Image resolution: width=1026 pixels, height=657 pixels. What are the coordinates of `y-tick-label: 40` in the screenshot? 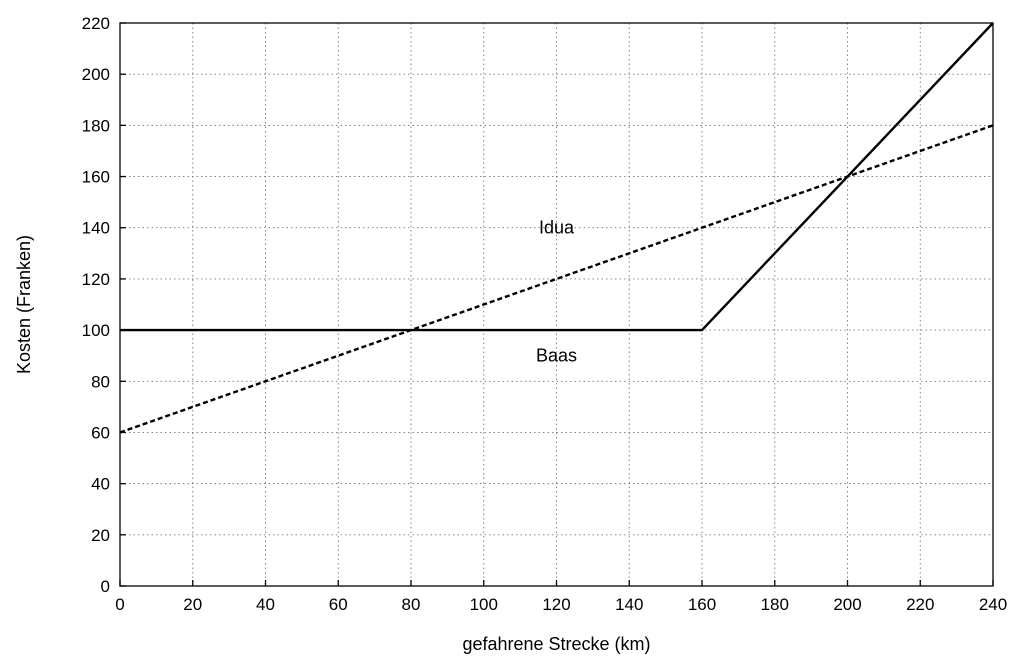 It's located at (100, 484).